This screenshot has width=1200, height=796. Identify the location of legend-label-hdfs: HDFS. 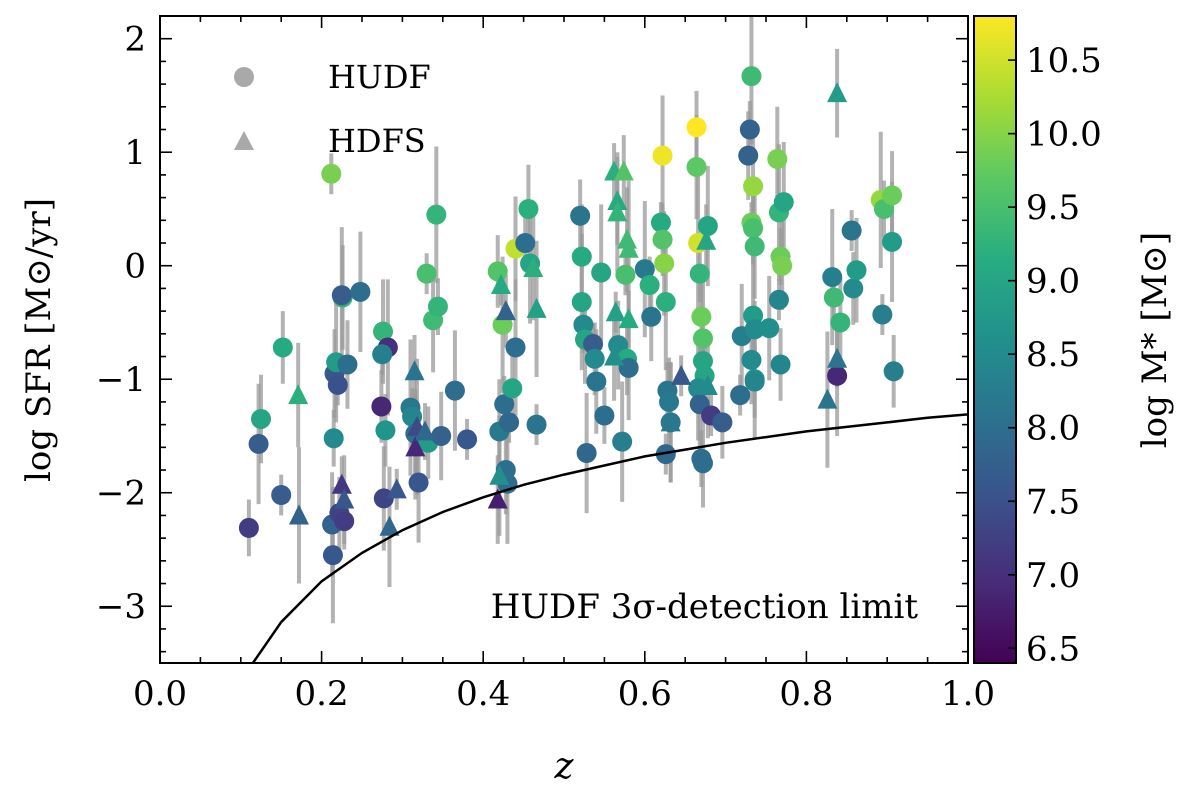
(377, 141).